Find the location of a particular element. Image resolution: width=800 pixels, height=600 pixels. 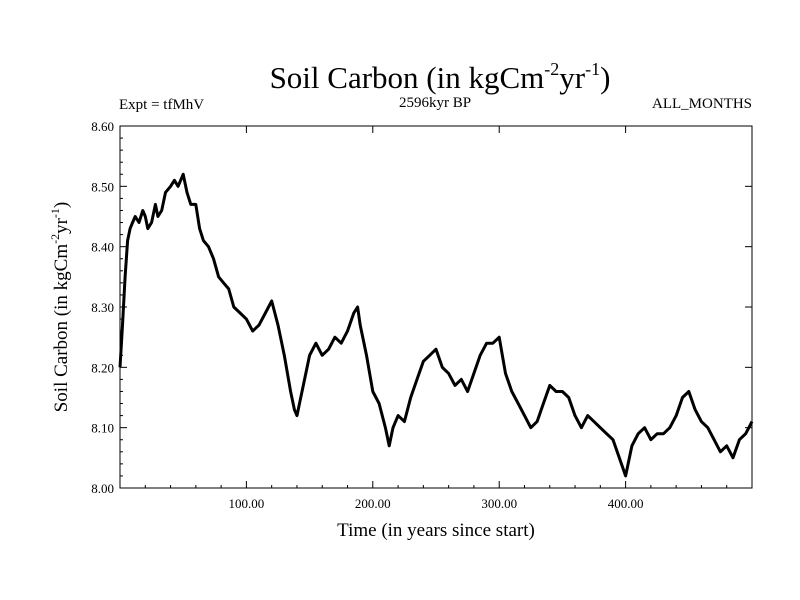

title-exponent-2: -1 is located at coordinates (592, 69).